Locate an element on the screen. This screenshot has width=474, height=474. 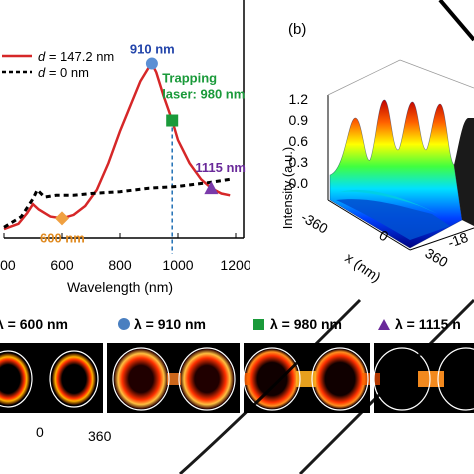
z-tick-1.2: 1.2 is located at coordinates (299, 99).